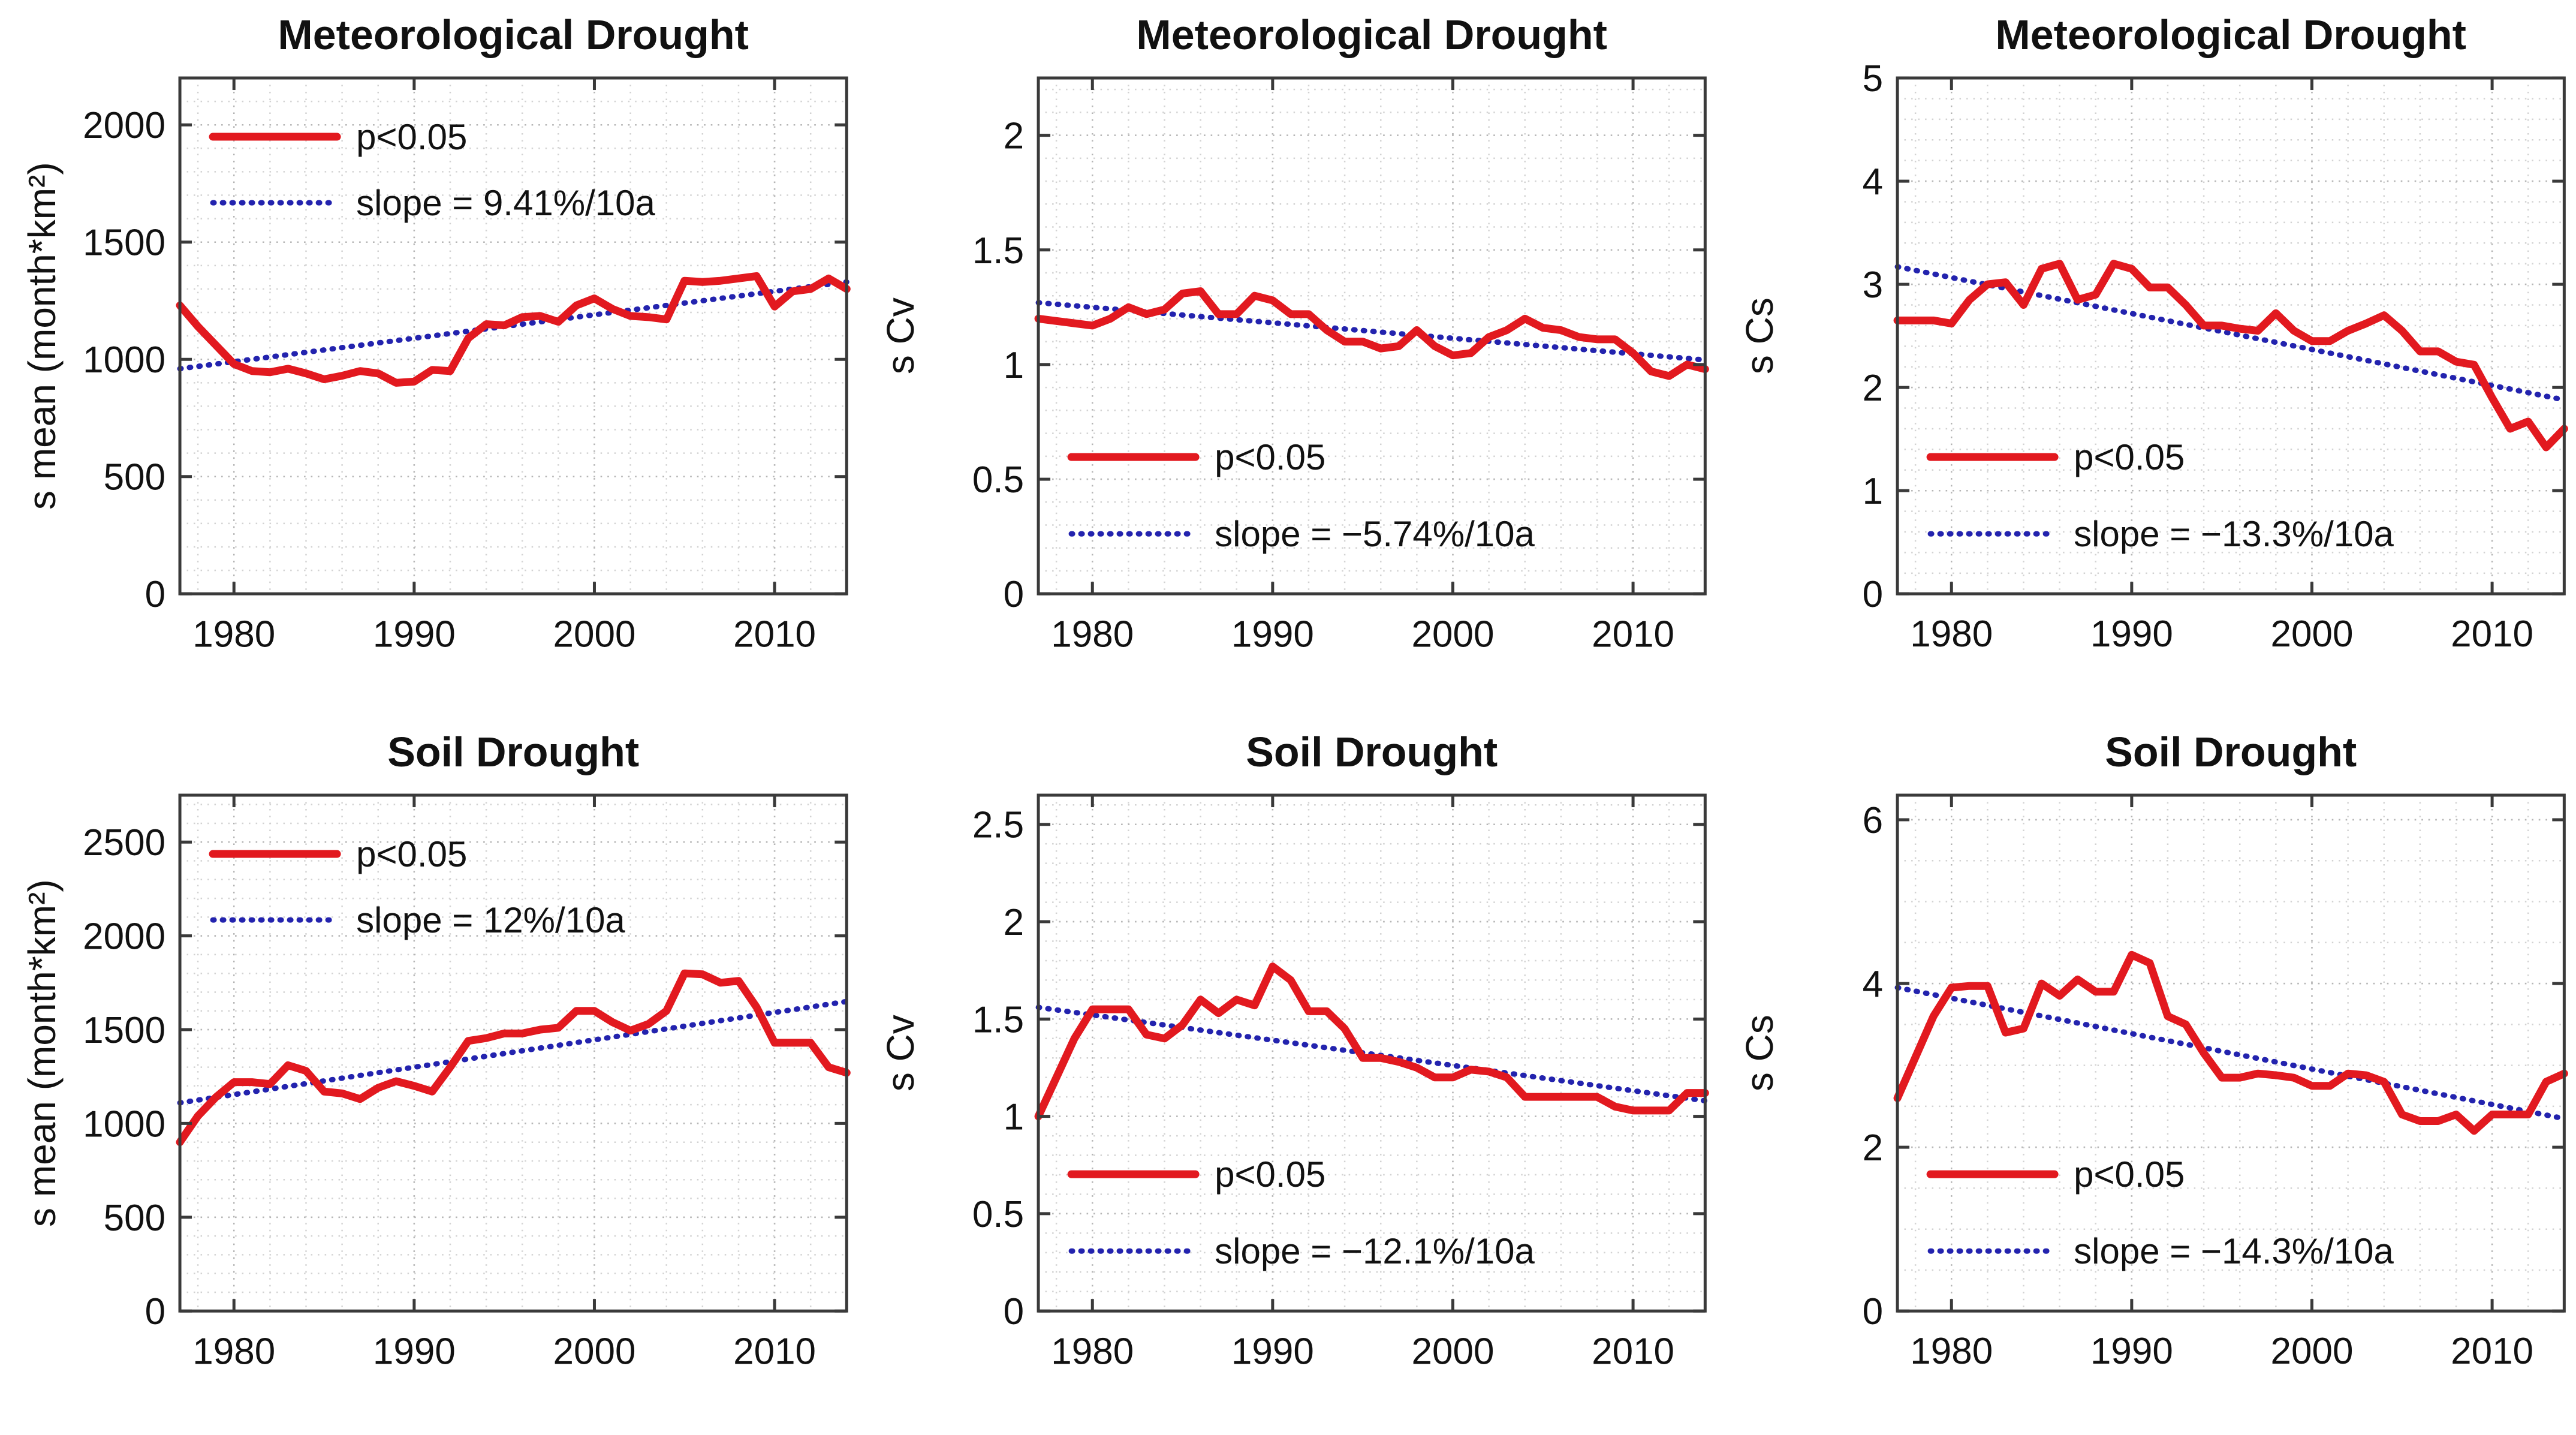  What do you see at coordinates (505, 203) in the screenshot?
I see `legend-trend-label: slope = 9.41%/10a` at bounding box center [505, 203].